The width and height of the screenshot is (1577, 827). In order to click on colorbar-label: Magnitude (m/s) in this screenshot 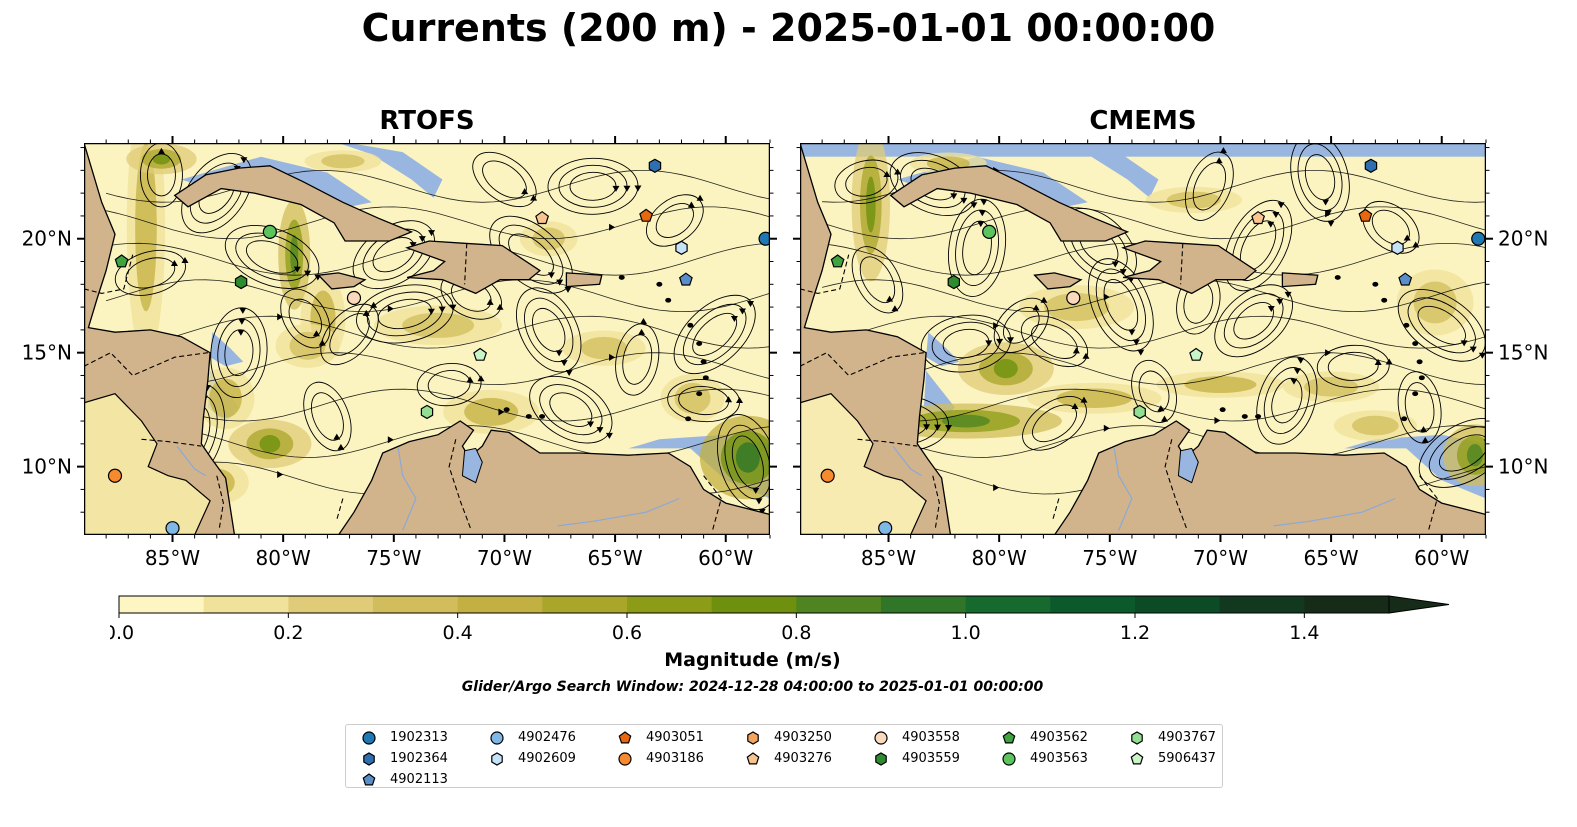, I will do `click(752, 660)`.